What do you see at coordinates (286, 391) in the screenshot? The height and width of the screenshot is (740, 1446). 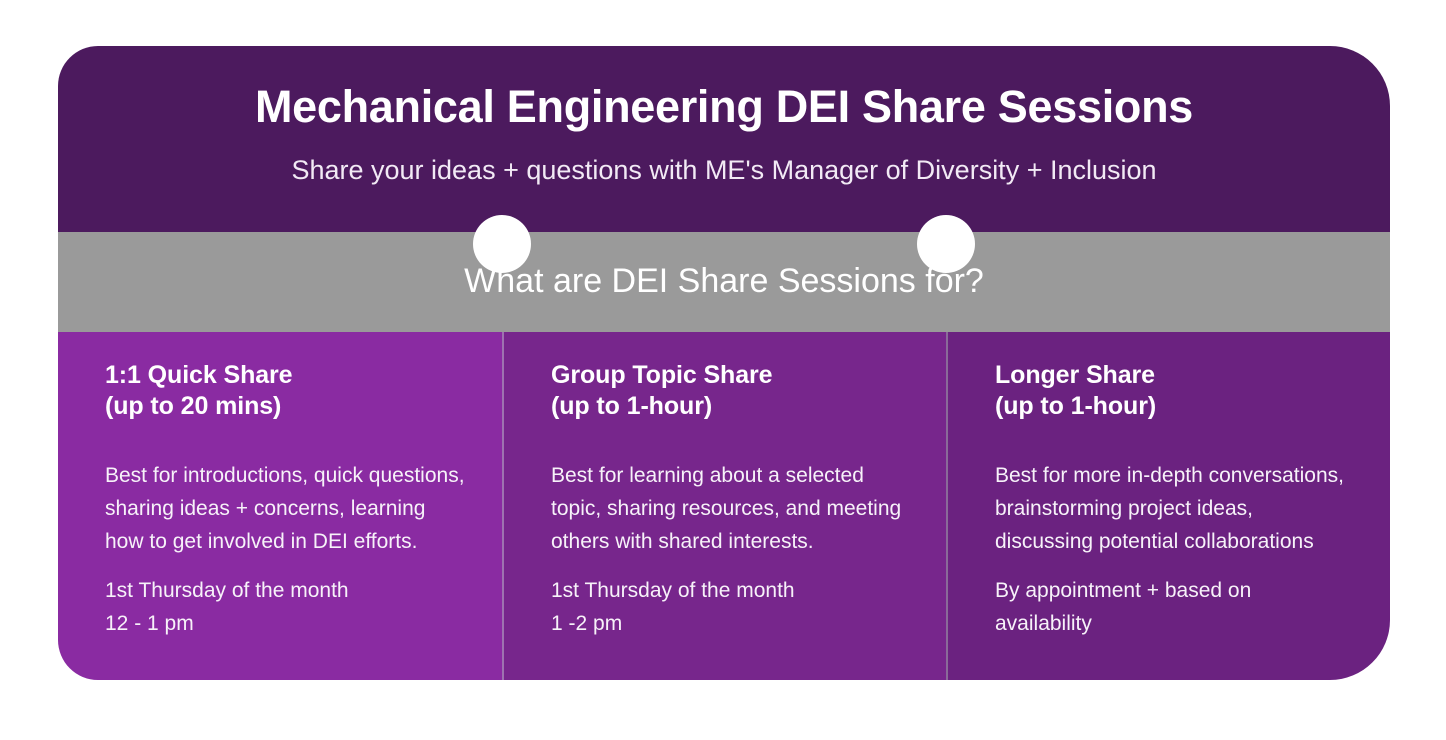 I see `session-card-title: 1:1 Quick Share (up to 20 mins)` at bounding box center [286, 391].